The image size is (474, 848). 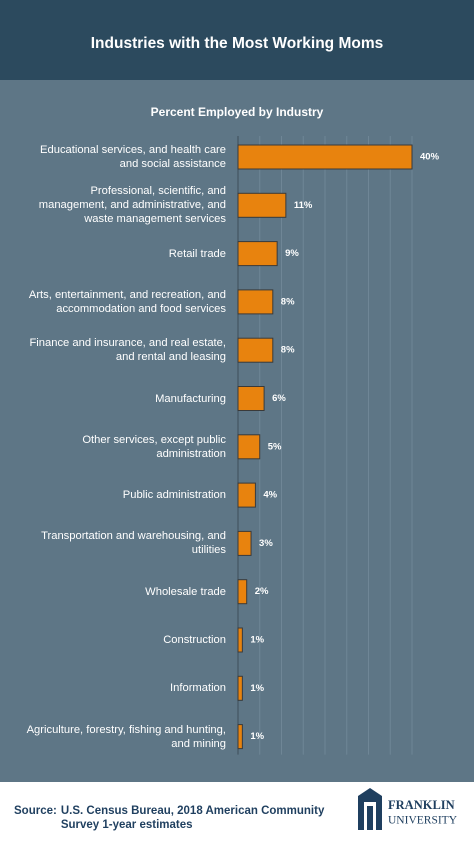 I want to click on chart-title: Industries with the Most Working Moms, so click(x=237, y=43).